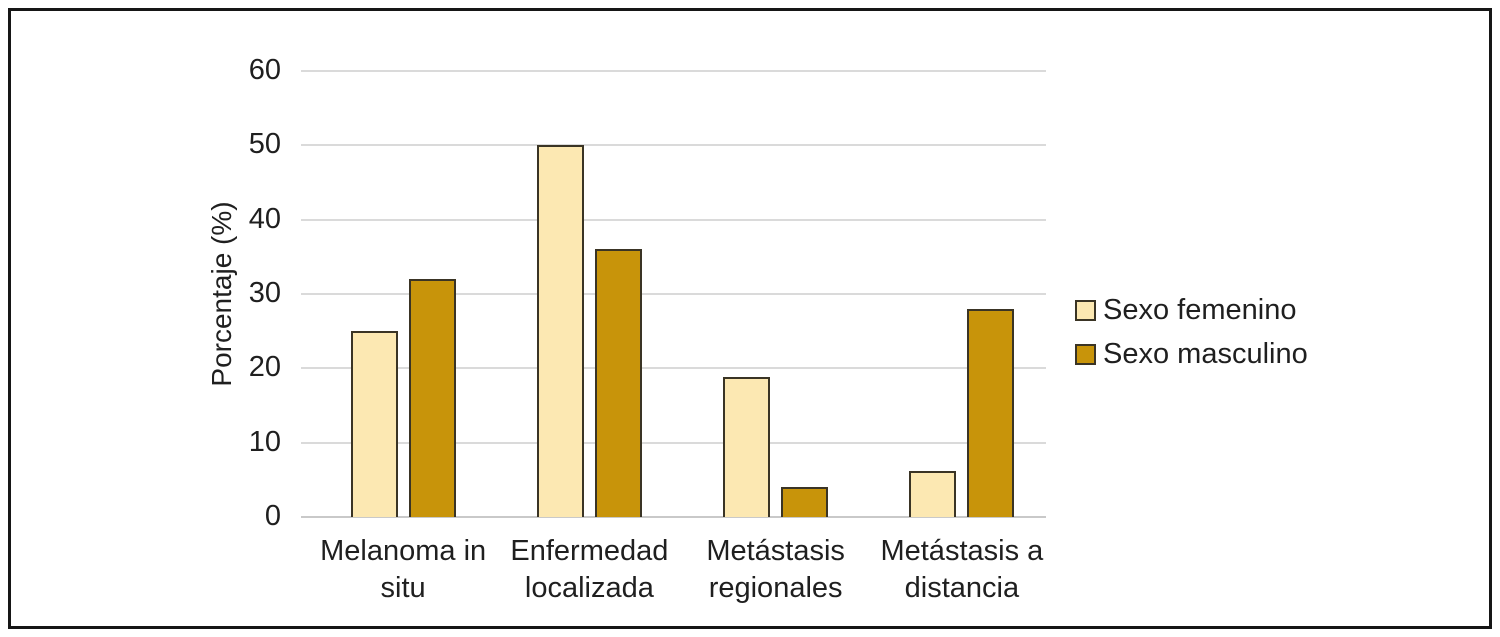  What do you see at coordinates (264, 70) in the screenshot?
I see `y-tick-label-60: 60` at bounding box center [264, 70].